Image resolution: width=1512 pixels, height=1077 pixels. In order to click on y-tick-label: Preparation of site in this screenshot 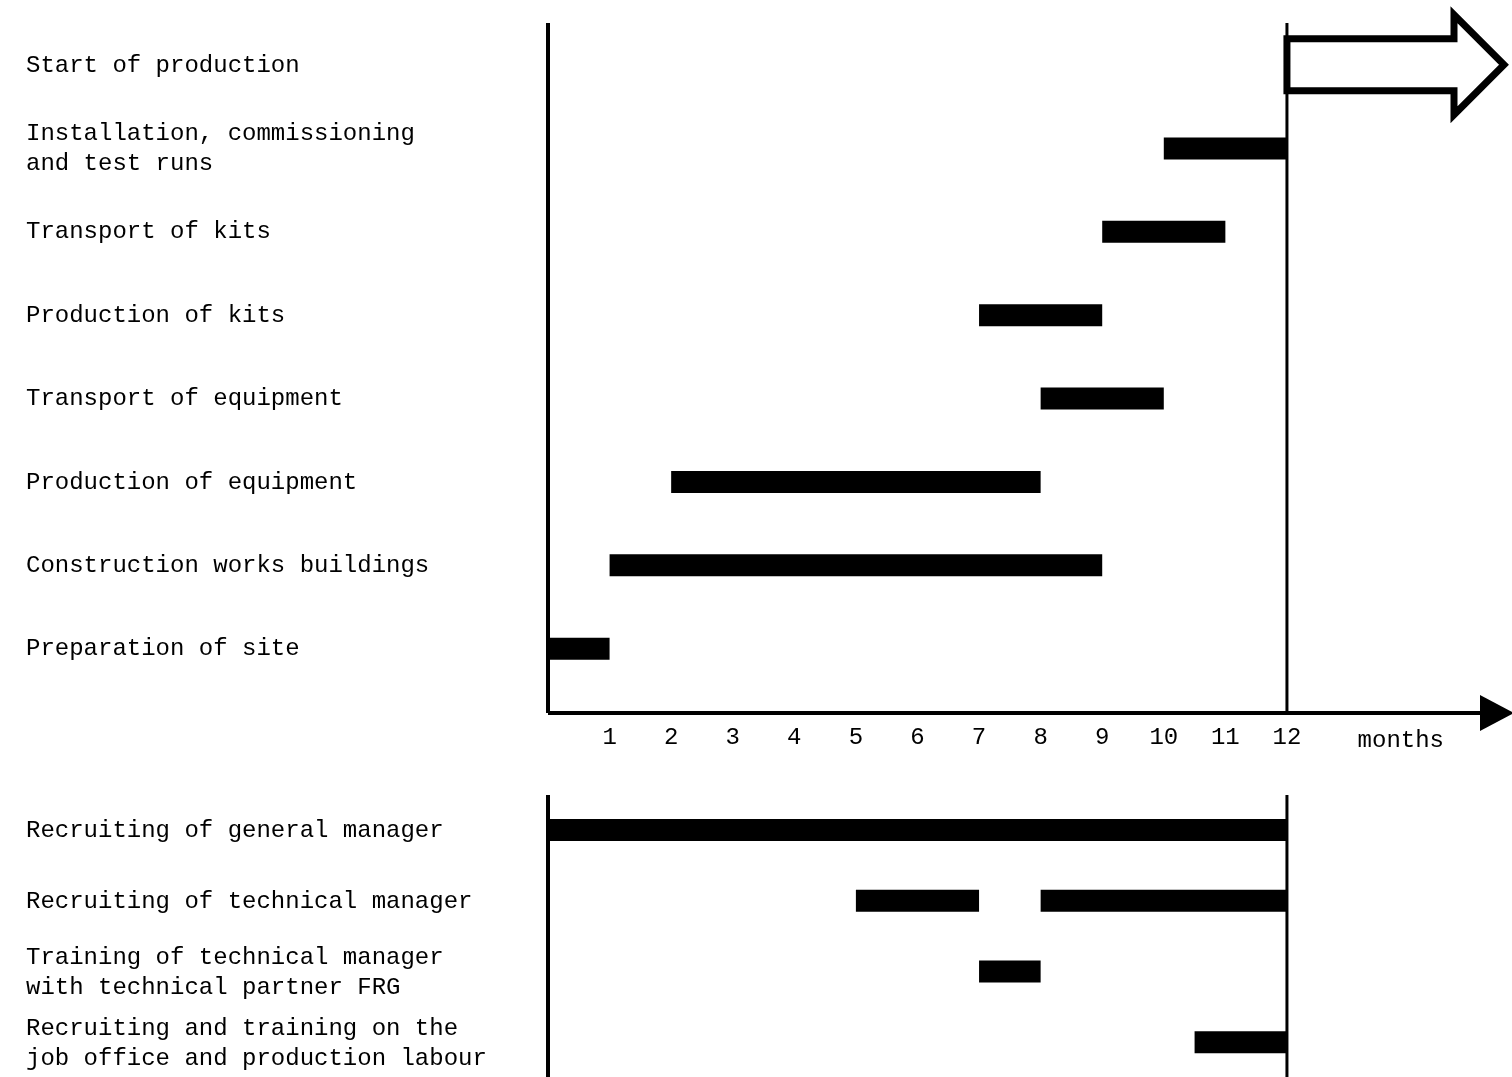, I will do `click(163, 648)`.